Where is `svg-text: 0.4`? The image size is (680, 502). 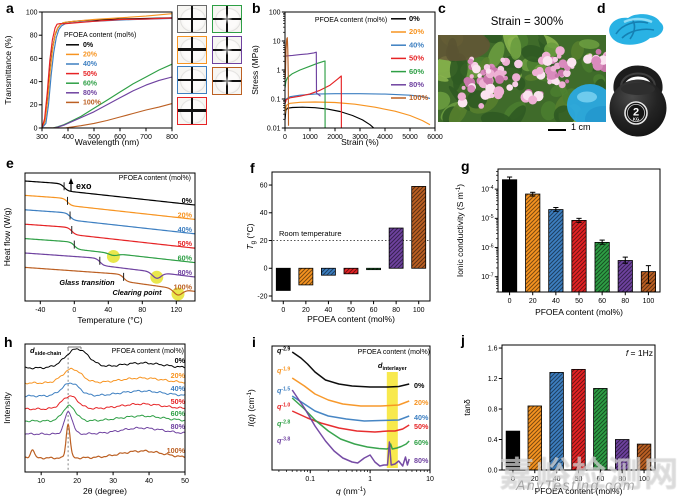 svg-text: 0.4 is located at coordinates (493, 440).